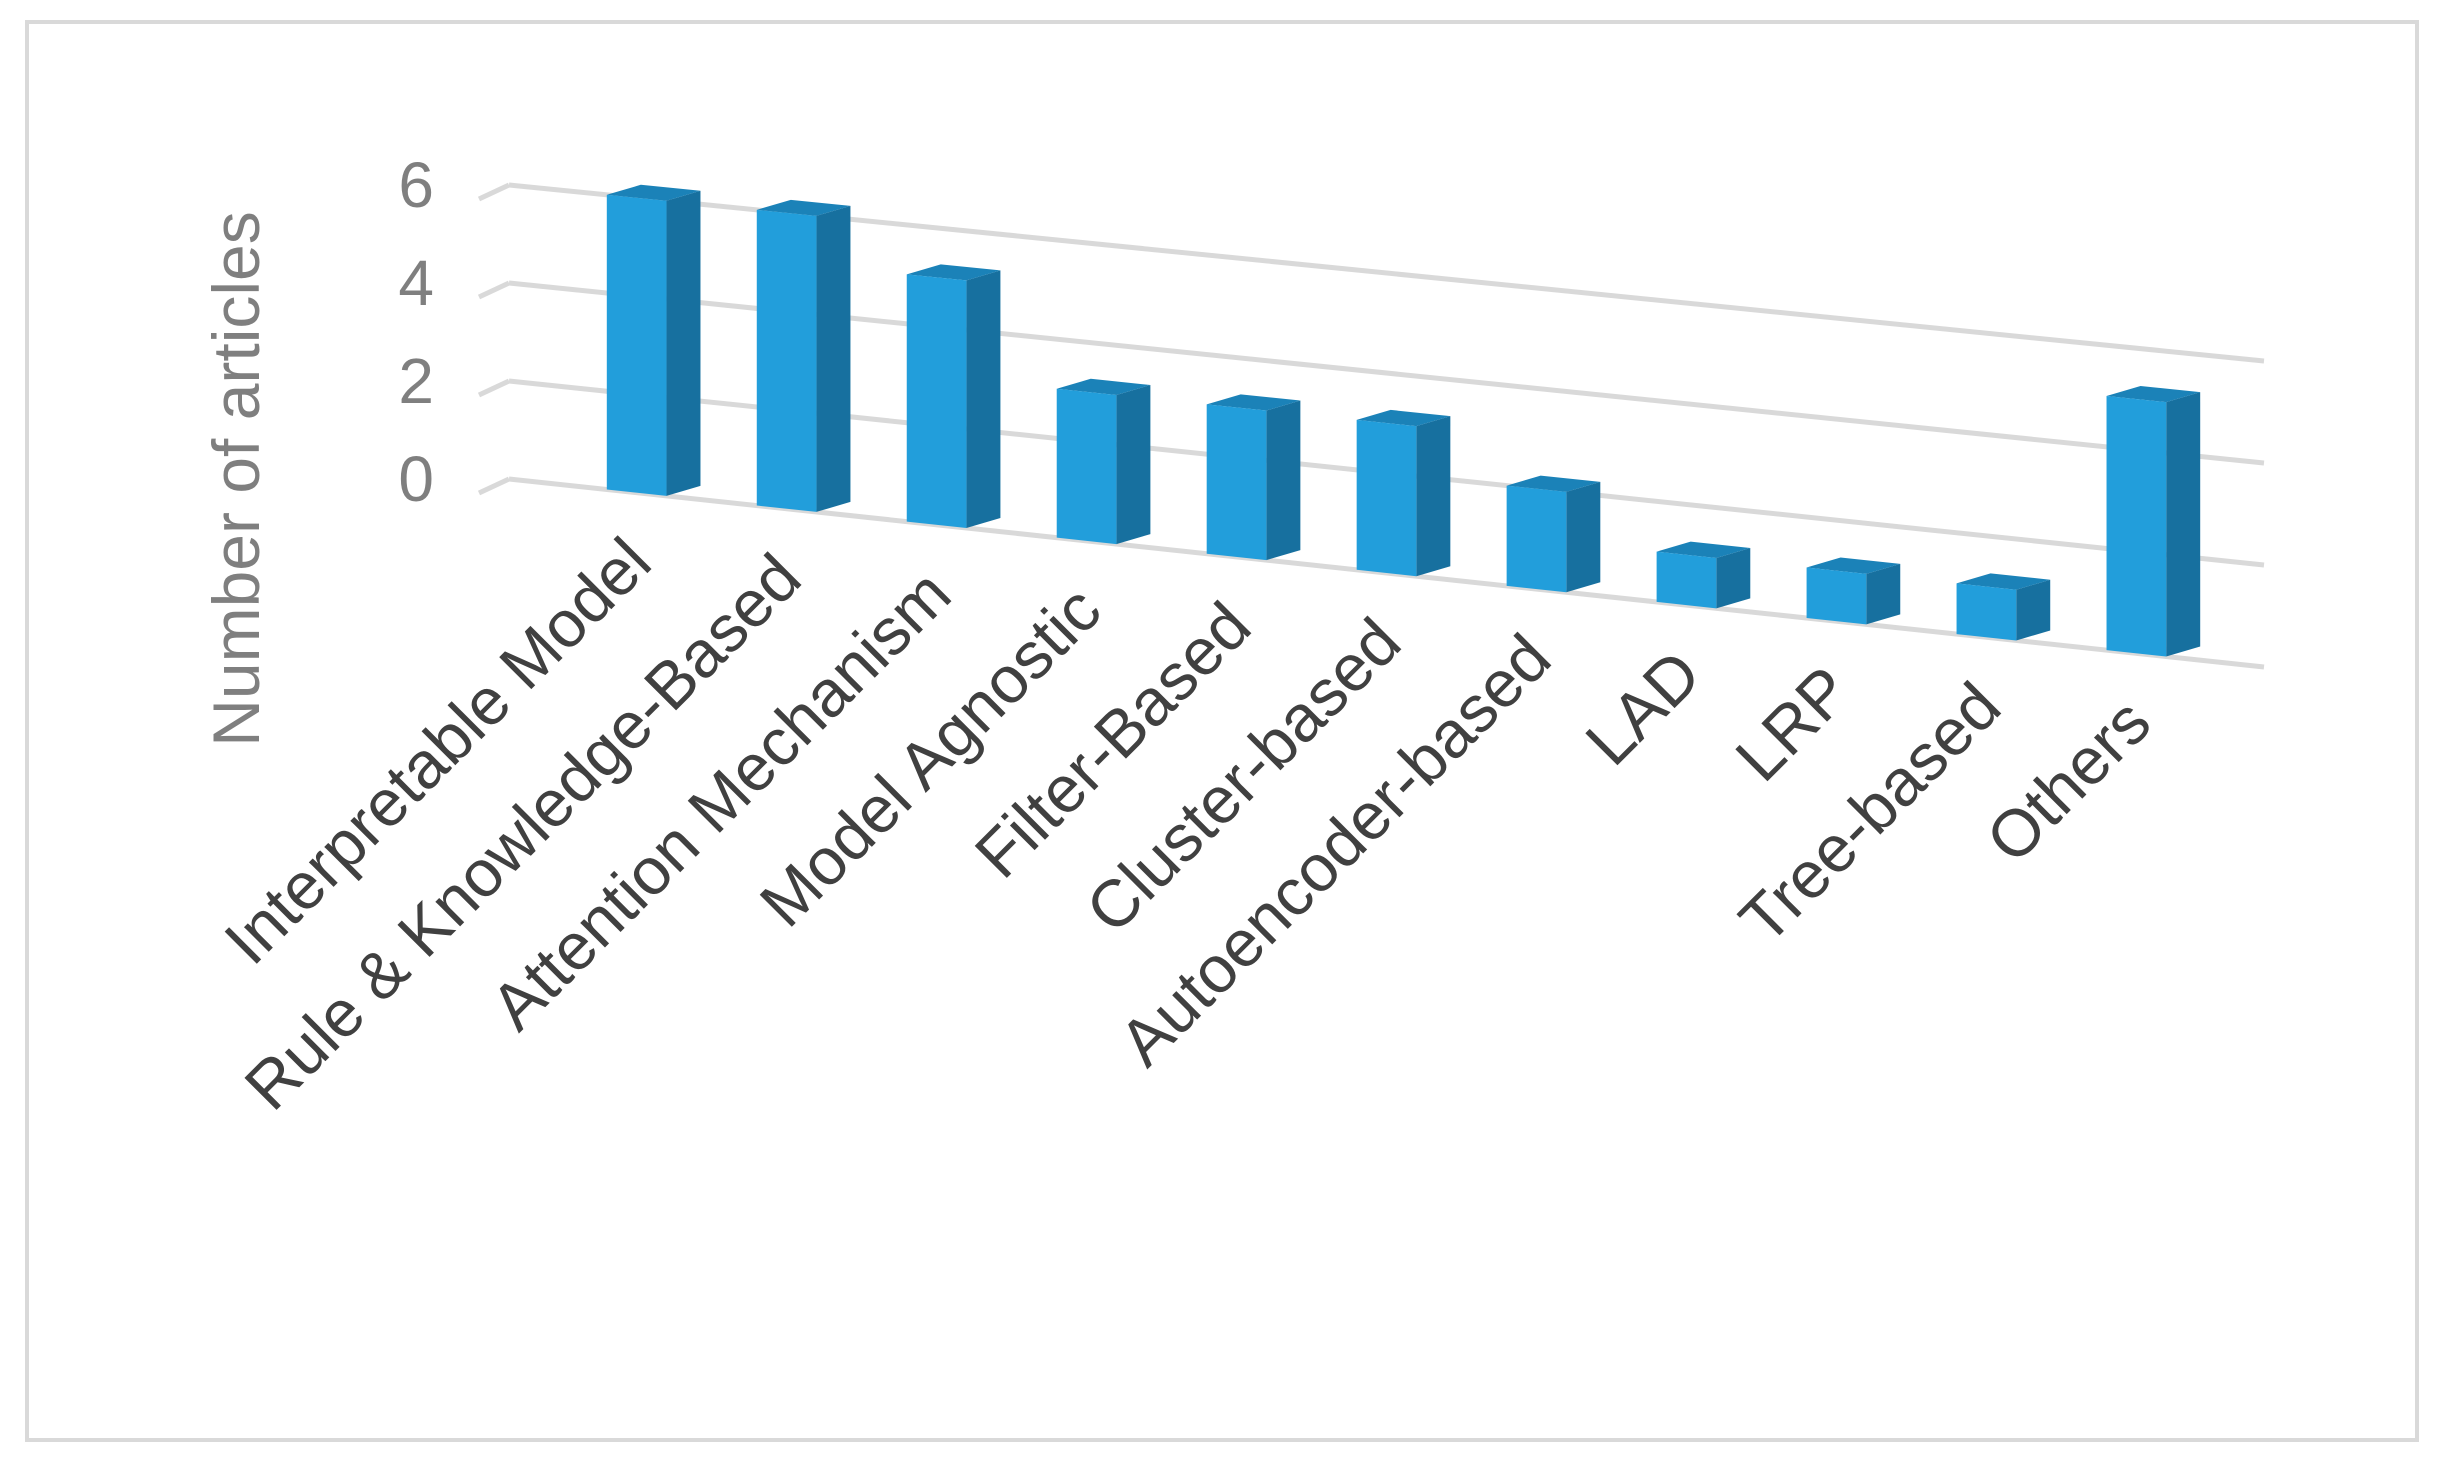 This screenshot has width=2444, height=1463. I want to click on x-tick-label: LAD, so click(1642, 707).